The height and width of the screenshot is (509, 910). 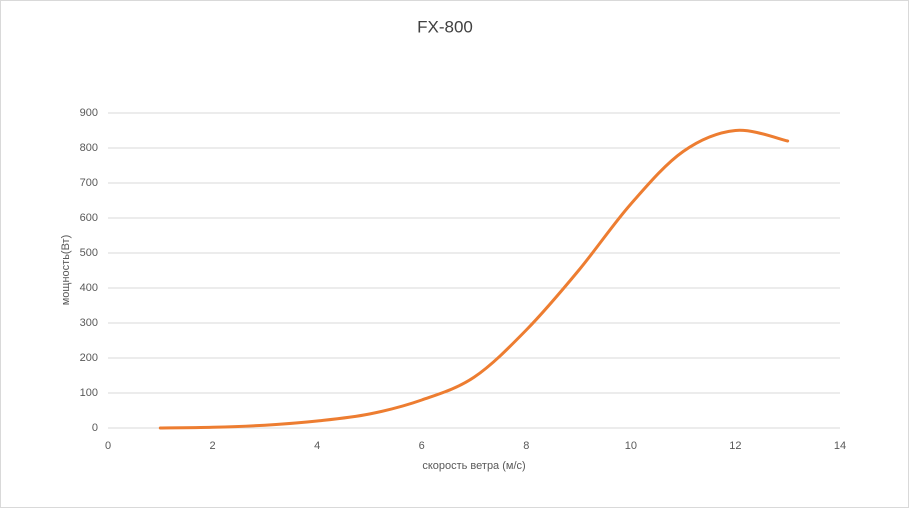 What do you see at coordinates (89, 323) in the screenshot?
I see `y-tick-label: 300` at bounding box center [89, 323].